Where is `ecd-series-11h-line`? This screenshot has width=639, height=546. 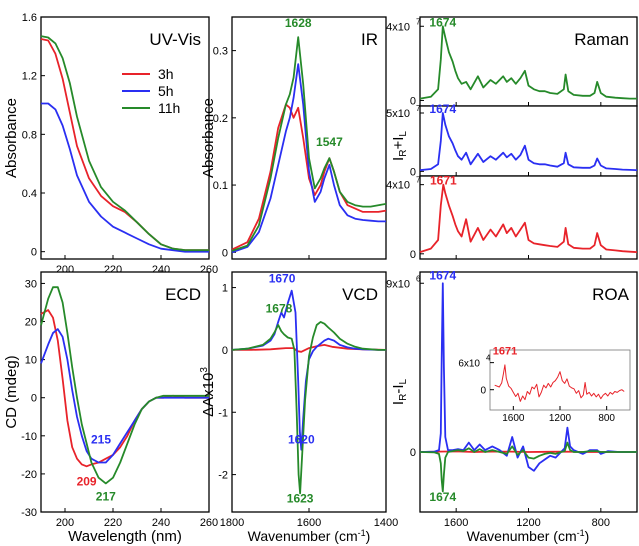 ecd-series-11h-line is located at coordinates (124, 385).